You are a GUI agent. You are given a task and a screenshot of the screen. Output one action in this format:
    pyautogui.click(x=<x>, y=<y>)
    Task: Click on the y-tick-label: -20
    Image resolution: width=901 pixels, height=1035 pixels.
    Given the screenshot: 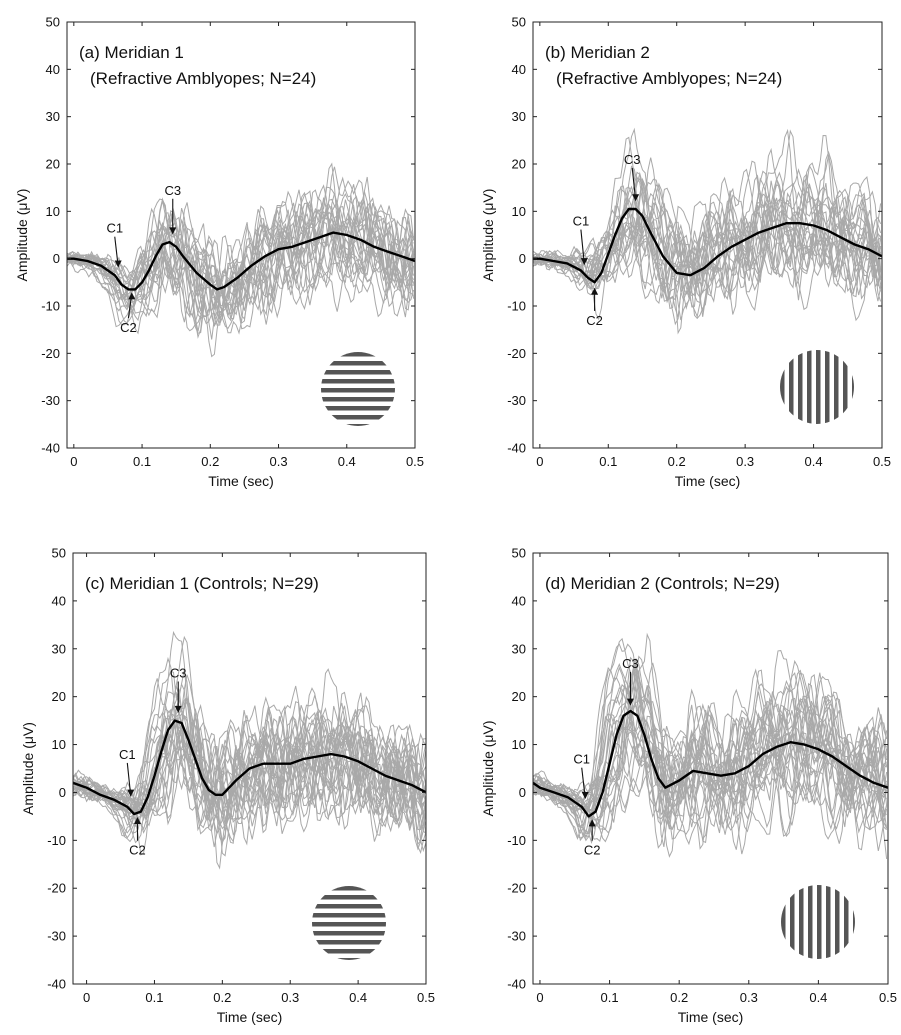 What is the action you would take?
    pyautogui.click(x=56, y=888)
    